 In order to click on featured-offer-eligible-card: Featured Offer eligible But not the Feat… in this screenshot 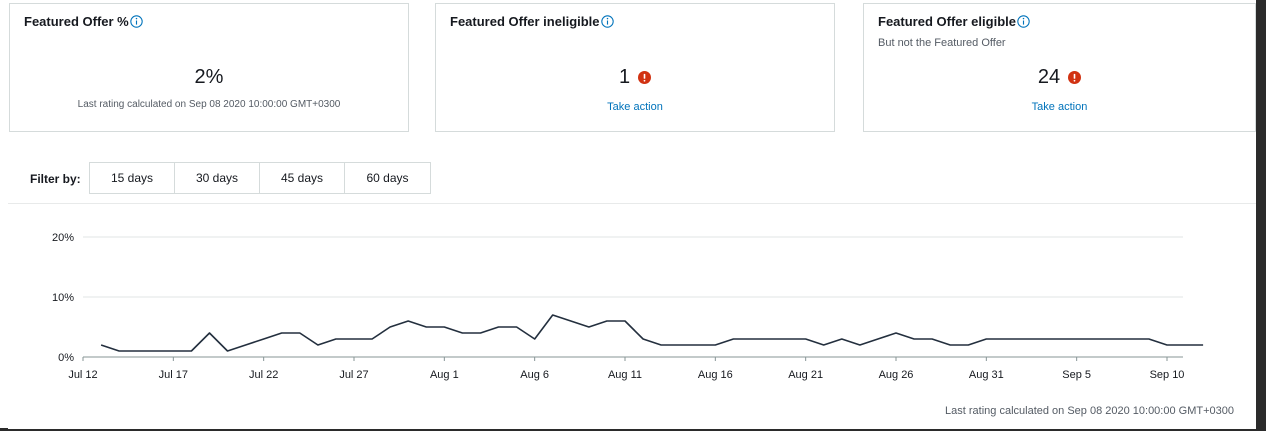, I will do `click(1059, 67)`.